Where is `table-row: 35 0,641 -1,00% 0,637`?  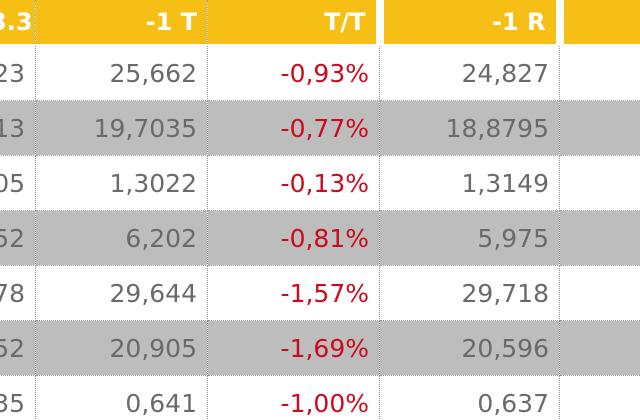 table-row: 35 0,641 -1,00% 0,637 is located at coordinates (320, 397).